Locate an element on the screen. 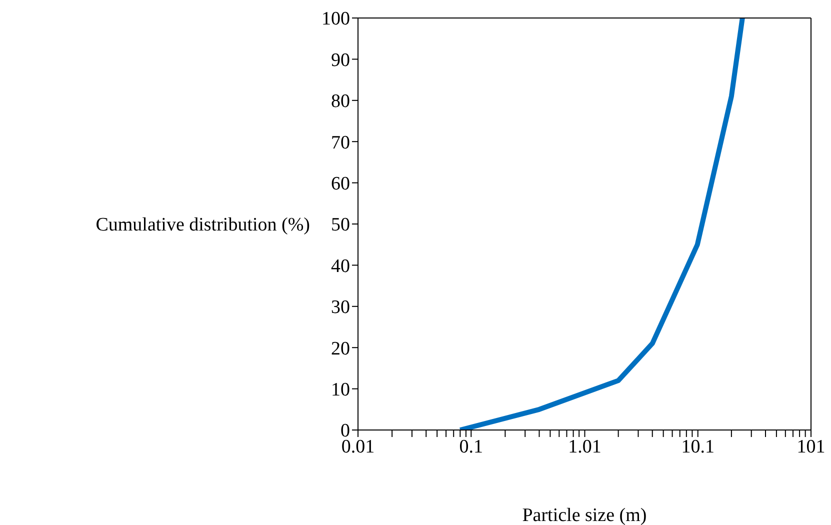  y-tick-label: 60 is located at coordinates (340, 184).